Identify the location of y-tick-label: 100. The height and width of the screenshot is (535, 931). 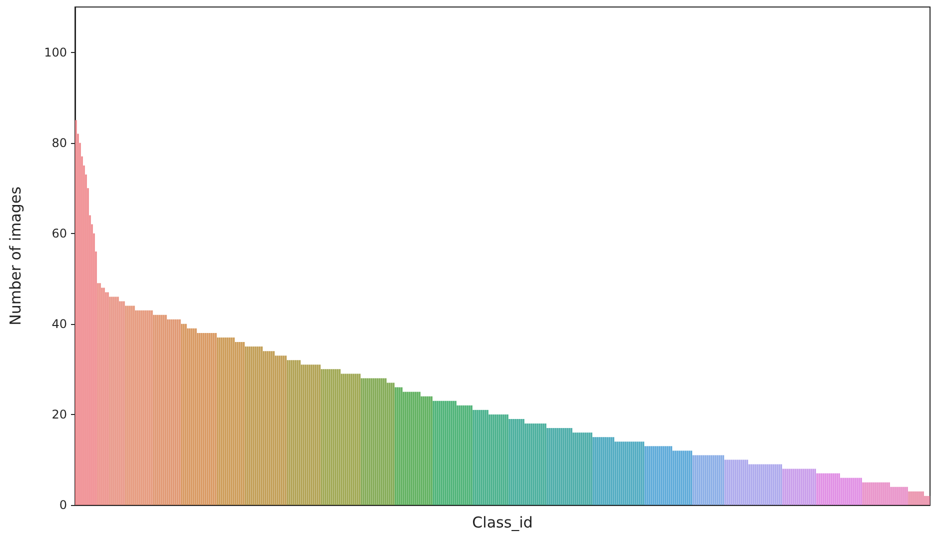
(55, 52).